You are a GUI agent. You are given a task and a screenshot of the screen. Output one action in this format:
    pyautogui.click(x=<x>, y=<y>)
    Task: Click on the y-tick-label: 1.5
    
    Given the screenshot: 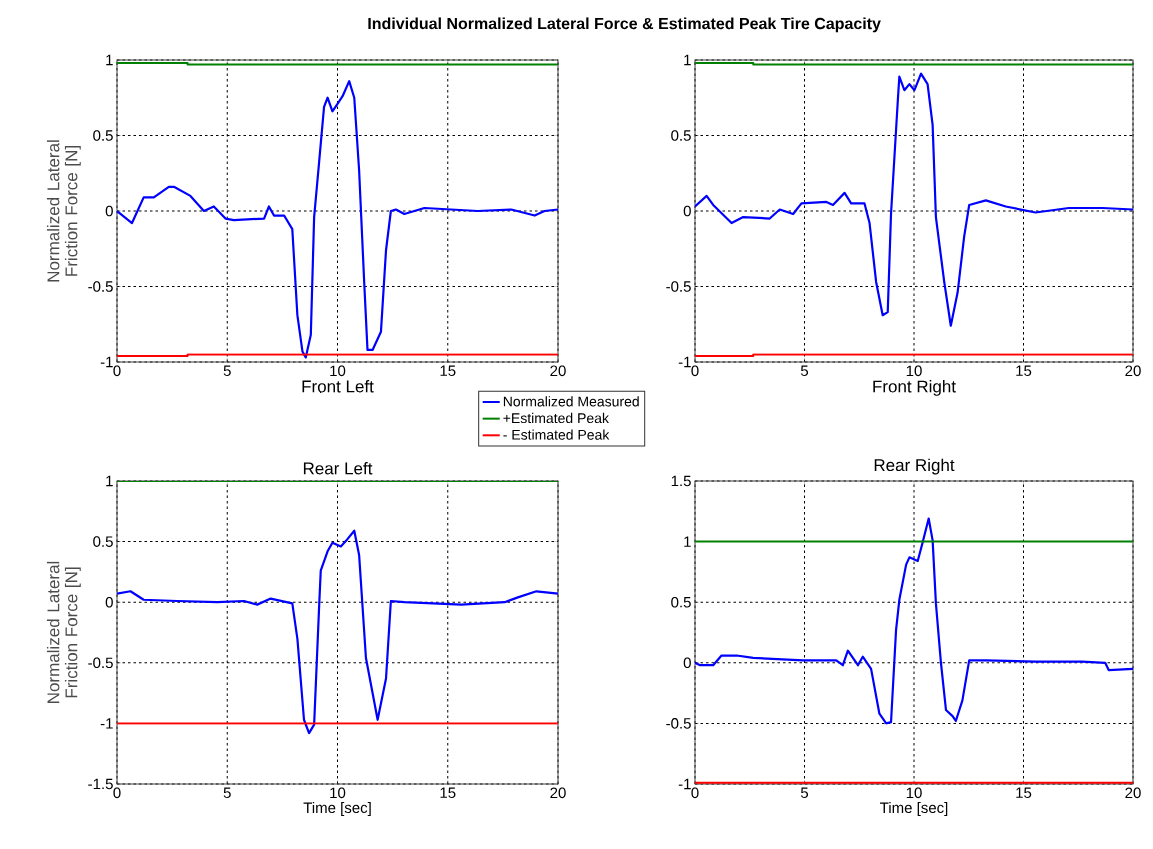 What is the action you would take?
    pyautogui.click(x=681, y=481)
    